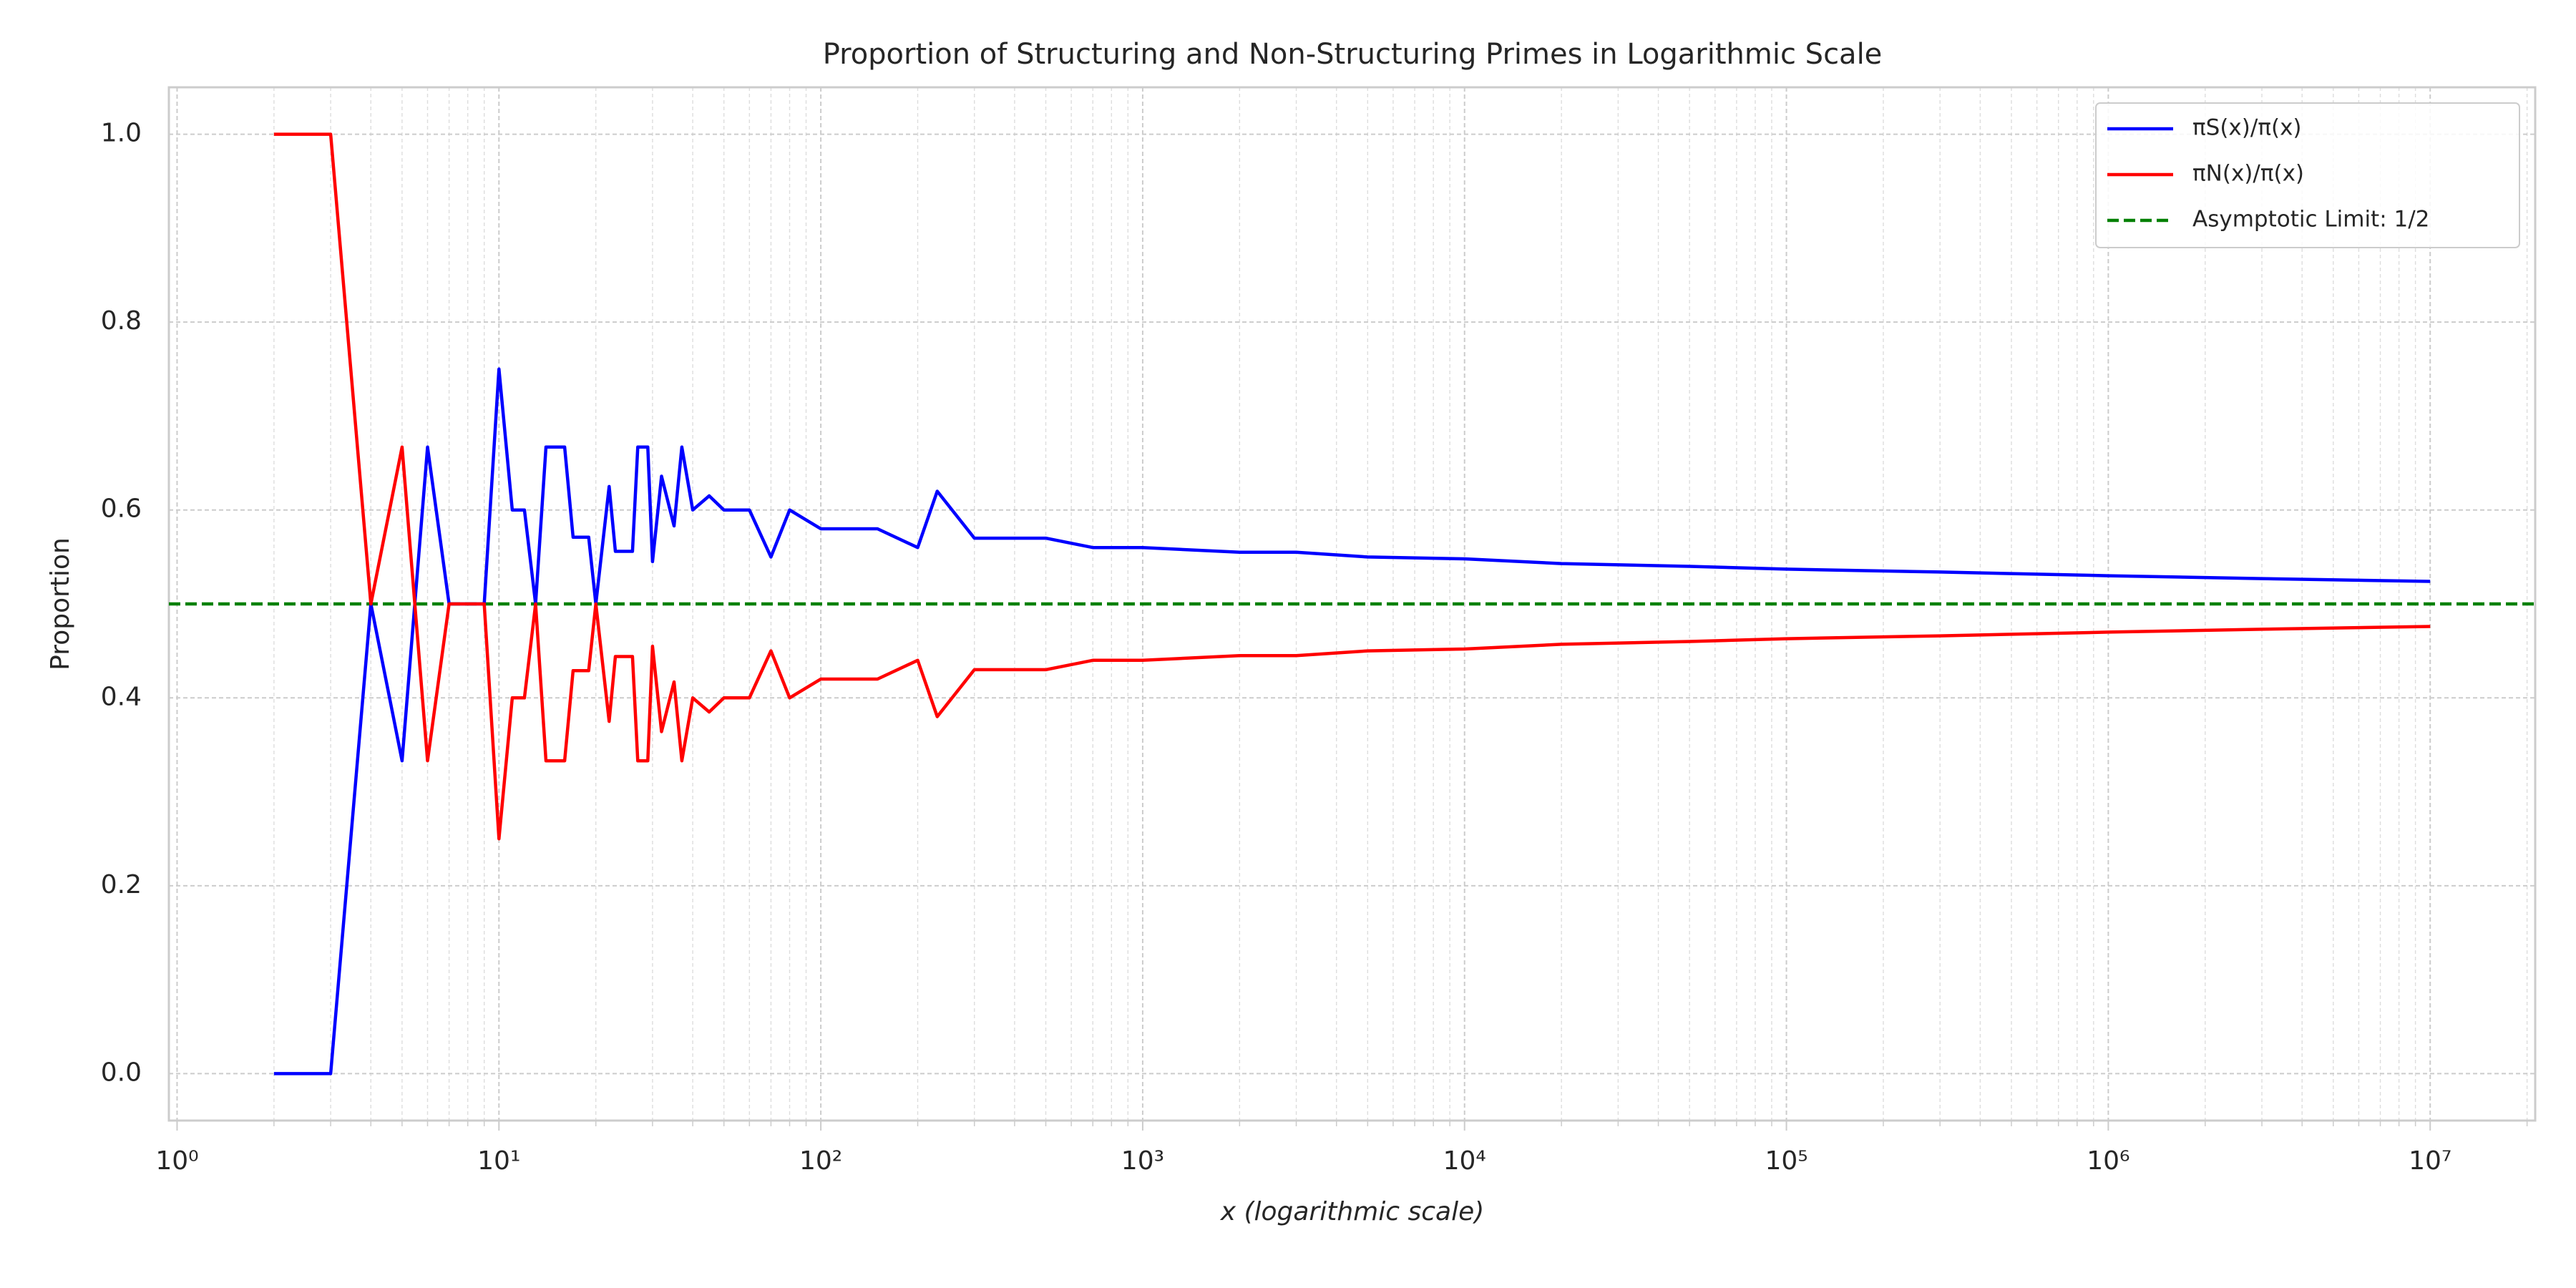 This screenshot has height=1288, width=2576. Describe the element at coordinates (498, 1161) in the screenshot. I see `x-tick-label: 10¹` at that location.